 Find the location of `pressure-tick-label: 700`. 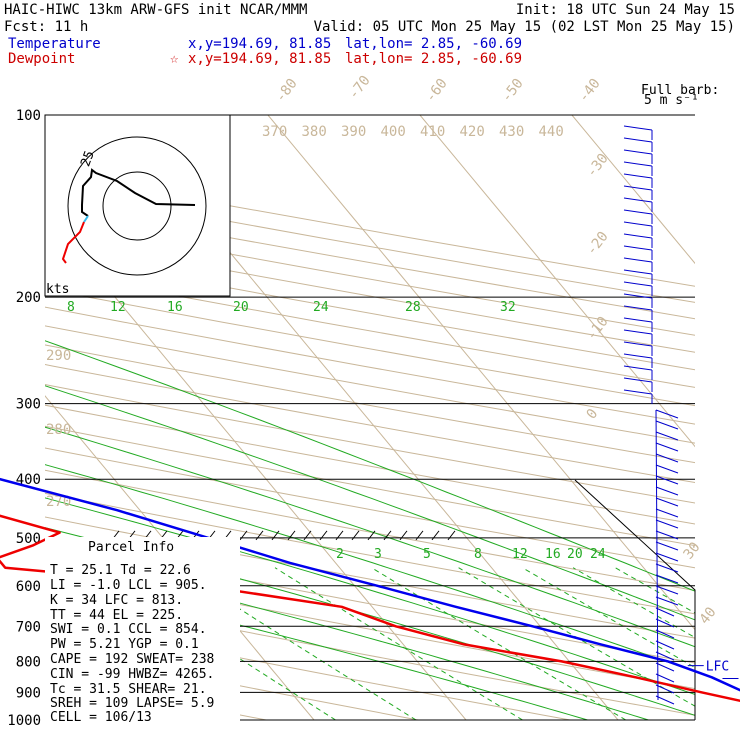

pressure-tick-label: 700 is located at coordinates (28, 627).